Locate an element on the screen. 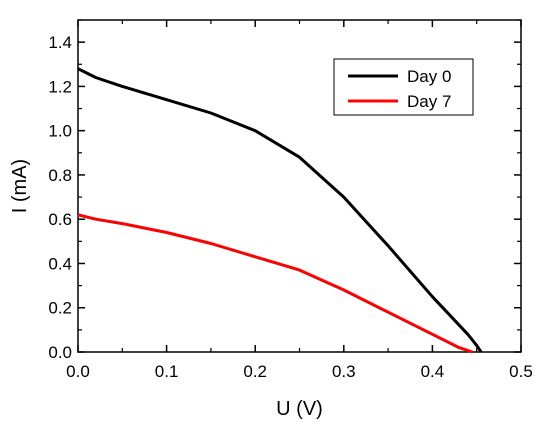  y-tick-label: 1.0 is located at coordinates (60, 131).